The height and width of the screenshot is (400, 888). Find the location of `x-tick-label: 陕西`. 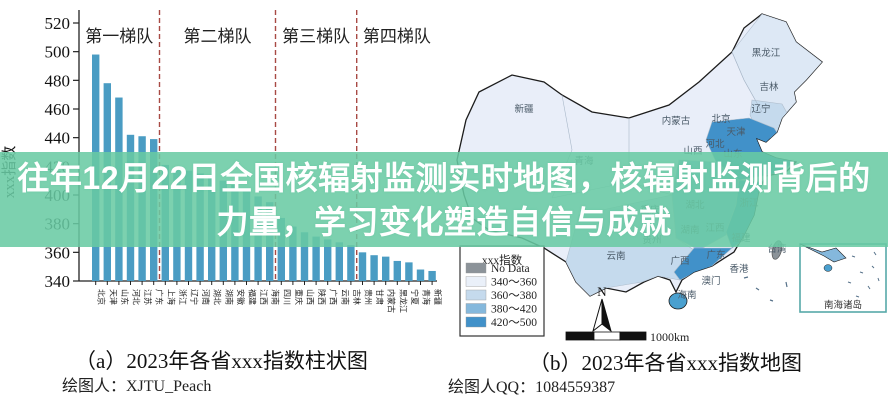

x-tick-label: 陕西 is located at coordinates (322, 297).